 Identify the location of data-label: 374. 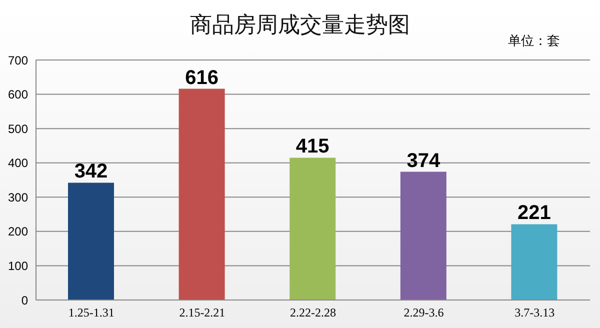
(423, 161).